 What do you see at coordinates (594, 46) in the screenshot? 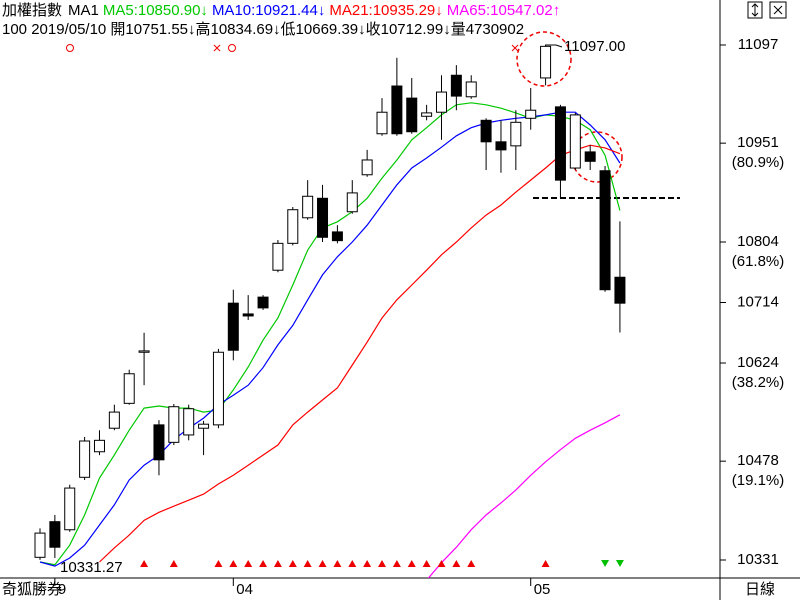
I see `annotation: 11097.00` at bounding box center [594, 46].